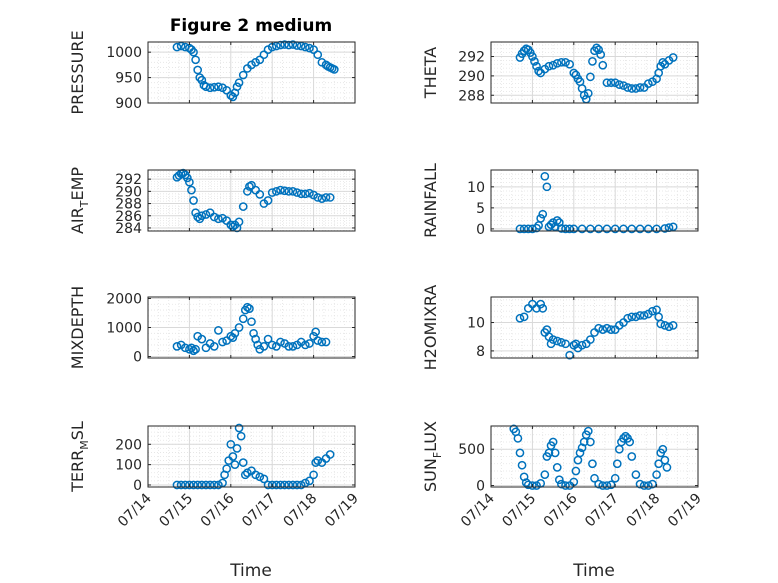 This screenshot has height=583, width=778. What do you see at coordinates (77, 72) in the screenshot?
I see `y-axis-label: PRESSURE` at bounding box center [77, 72].